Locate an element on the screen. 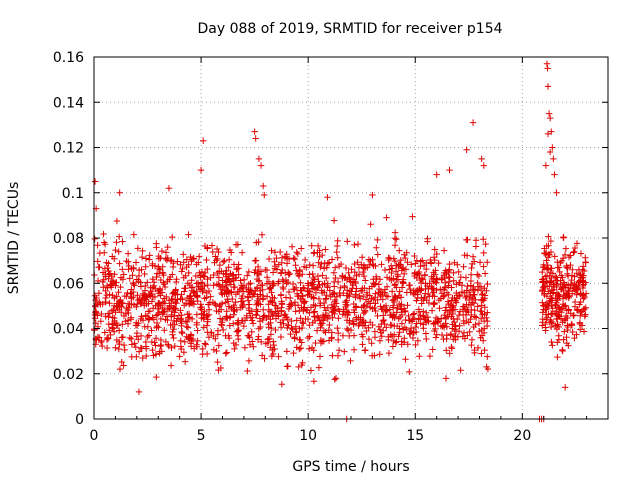 This screenshot has height=480, width=640. y-tick-label: 0.14 is located at coordinates (68, 103).